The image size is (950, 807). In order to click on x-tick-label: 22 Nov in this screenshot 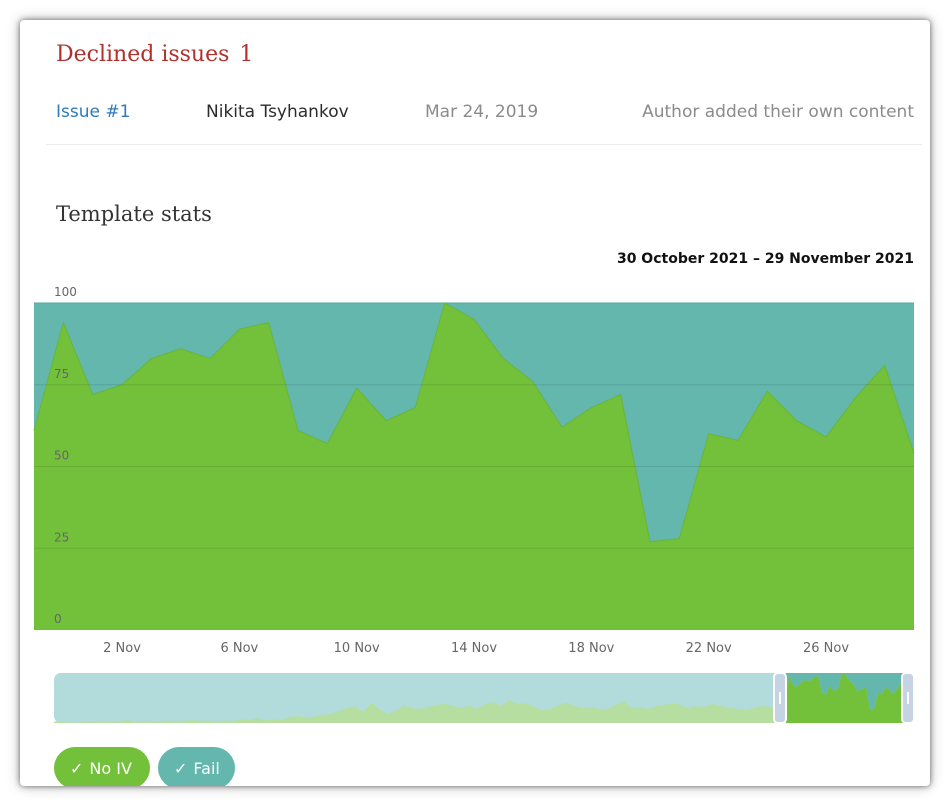, I will do `click(709, 648)`.